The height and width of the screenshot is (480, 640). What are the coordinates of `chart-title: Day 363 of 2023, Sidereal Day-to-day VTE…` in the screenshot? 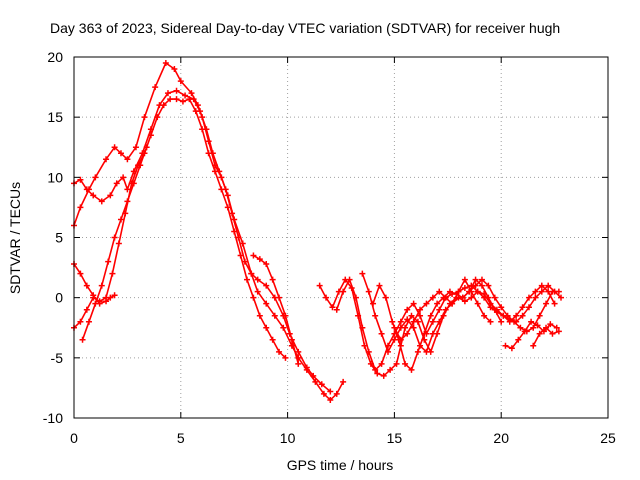 It's located at (305, 28).